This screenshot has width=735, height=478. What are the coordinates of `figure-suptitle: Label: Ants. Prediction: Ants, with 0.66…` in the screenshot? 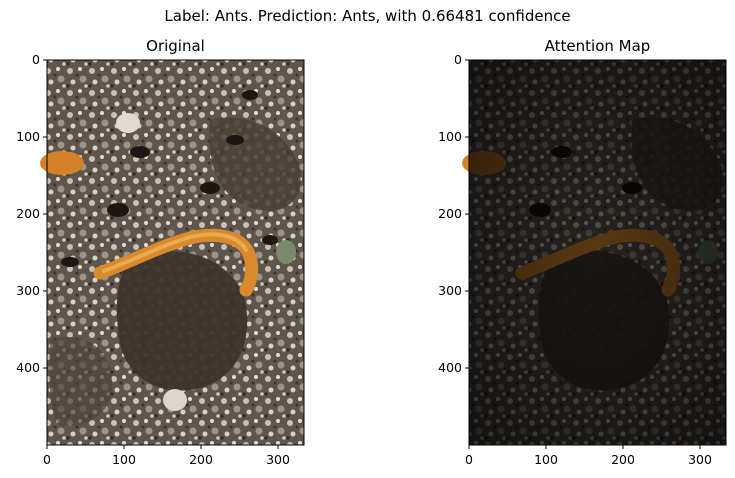 It's located at (367, 16).